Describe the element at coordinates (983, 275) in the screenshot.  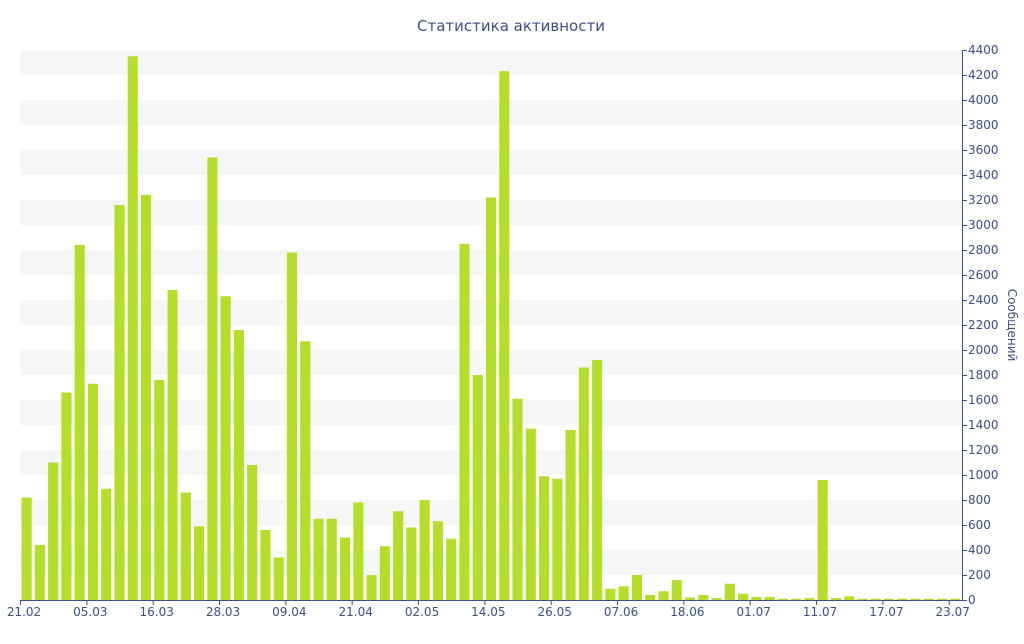
I see `y-tick-label: 2600` at that location.